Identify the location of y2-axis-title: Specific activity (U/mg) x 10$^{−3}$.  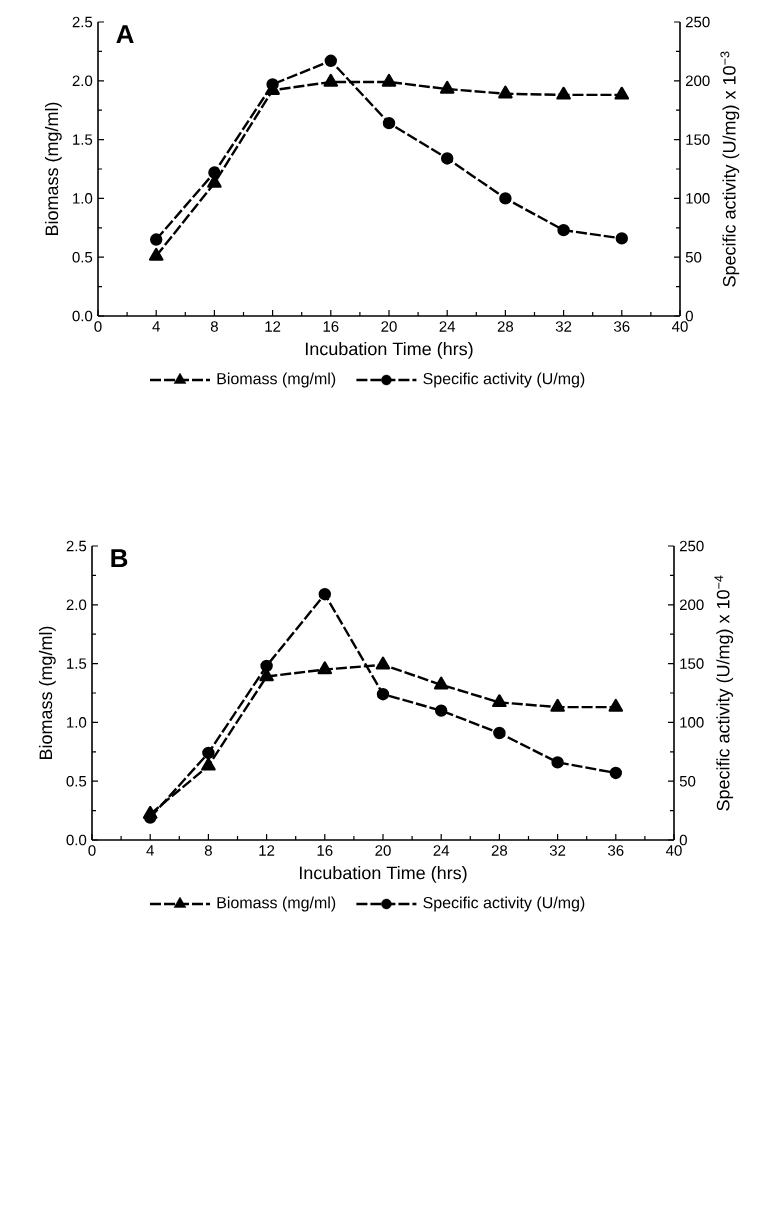
(730, 169).